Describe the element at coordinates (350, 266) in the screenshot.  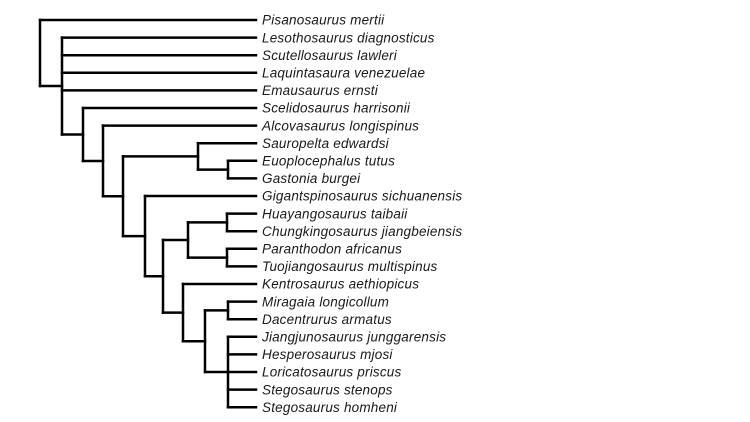
I see `taxon-label: Tuojiangosaurus multispinus` at that location.